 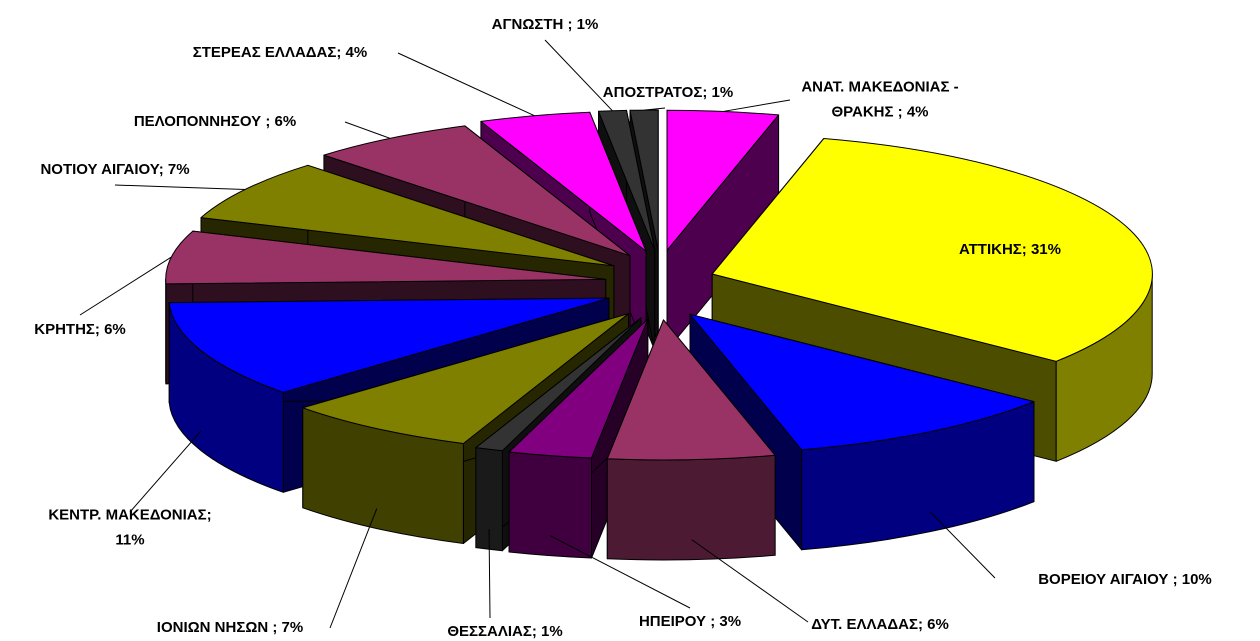 I want to click on data-label: ΗΠΕΙΡΟΥ ; 3%, so click(x=690, y=621).